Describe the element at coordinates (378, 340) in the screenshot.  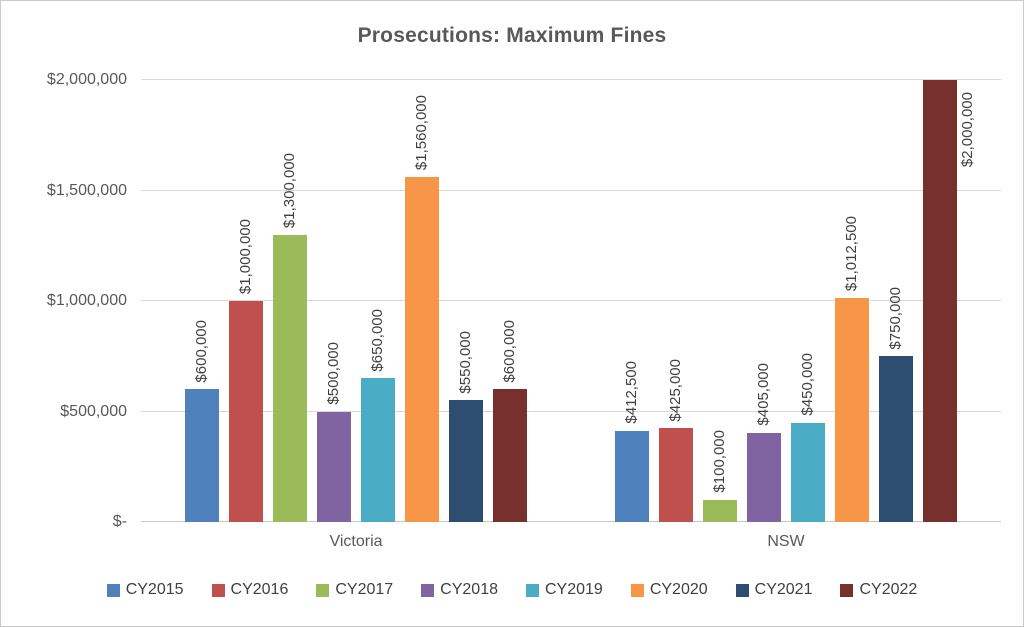
I see `data-label: $650,000` at that location.